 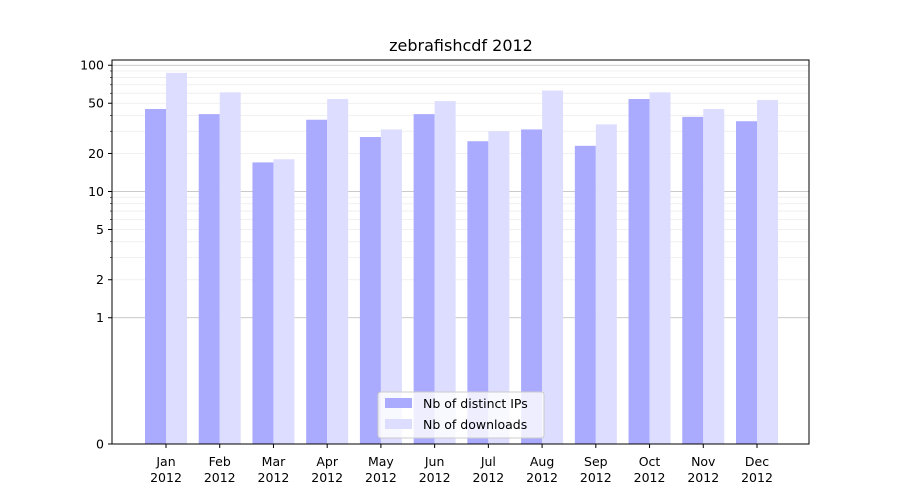 What do you see at coordinates (461, 45) in the screenshot?
I see `chart-title: zebrafishcdf 2012` at bounding box center [461, 45].